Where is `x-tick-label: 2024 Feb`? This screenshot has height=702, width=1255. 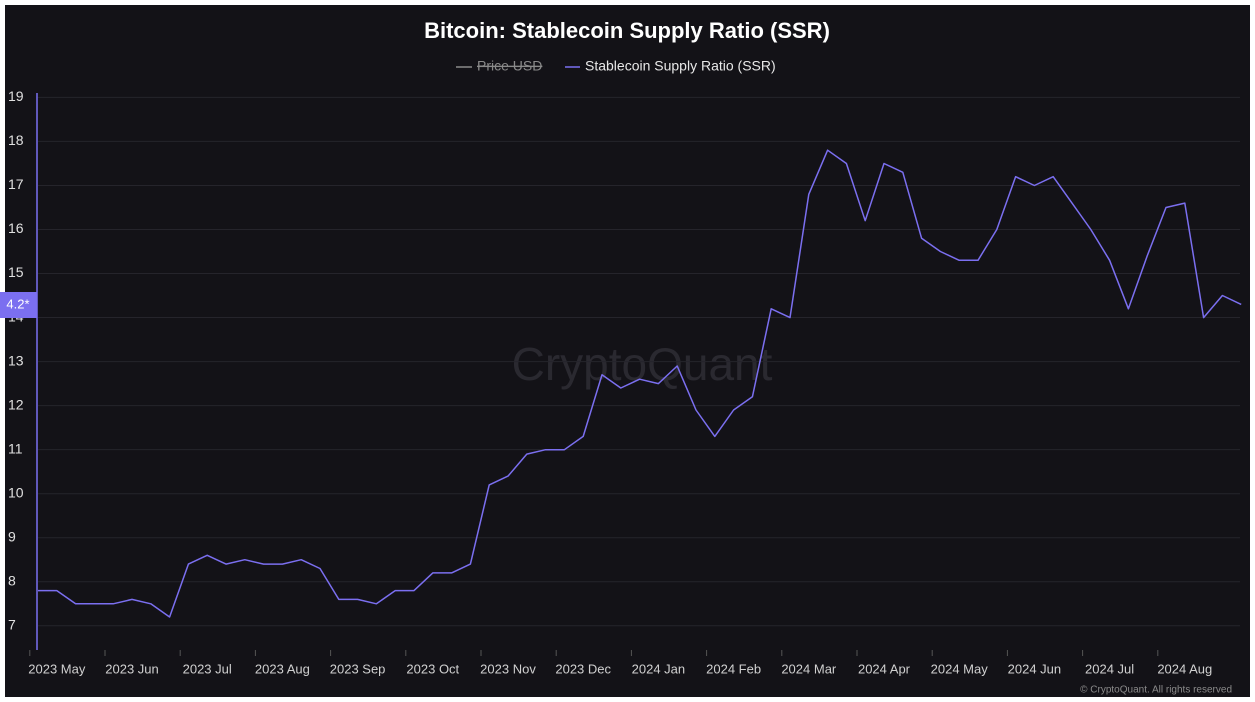
x-tick-label: 2024 Feb is located at coordinates (733, 668).